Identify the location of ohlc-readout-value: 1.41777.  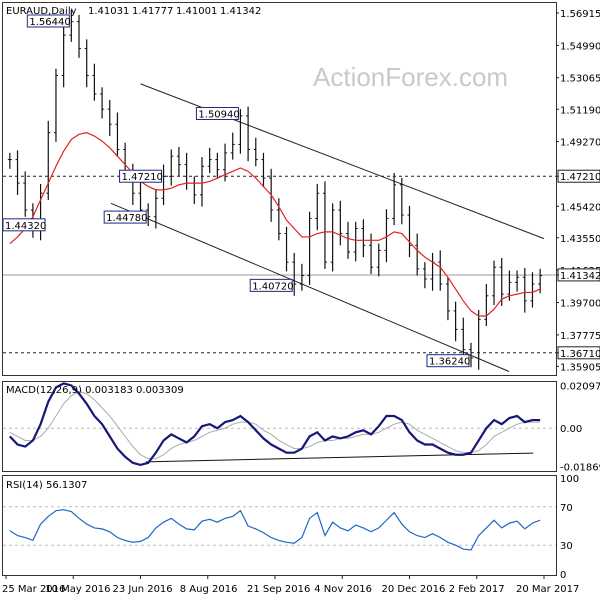
(152, 11).